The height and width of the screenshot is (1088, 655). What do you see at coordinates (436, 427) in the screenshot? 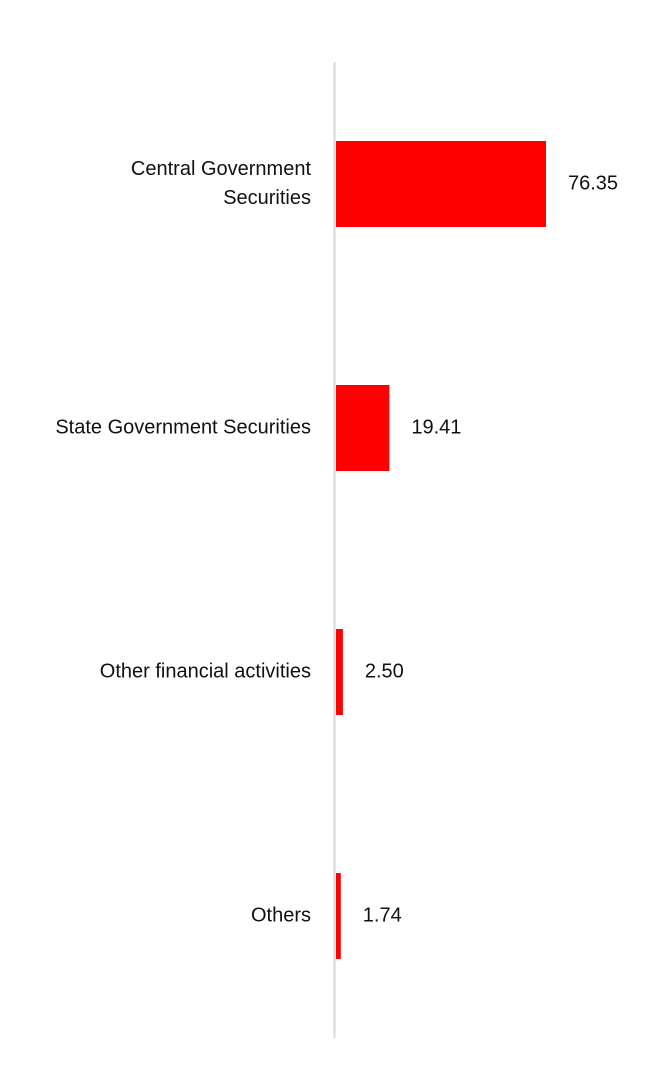
I see `value-label-2: 19.41` at bounding box center [436, 427].